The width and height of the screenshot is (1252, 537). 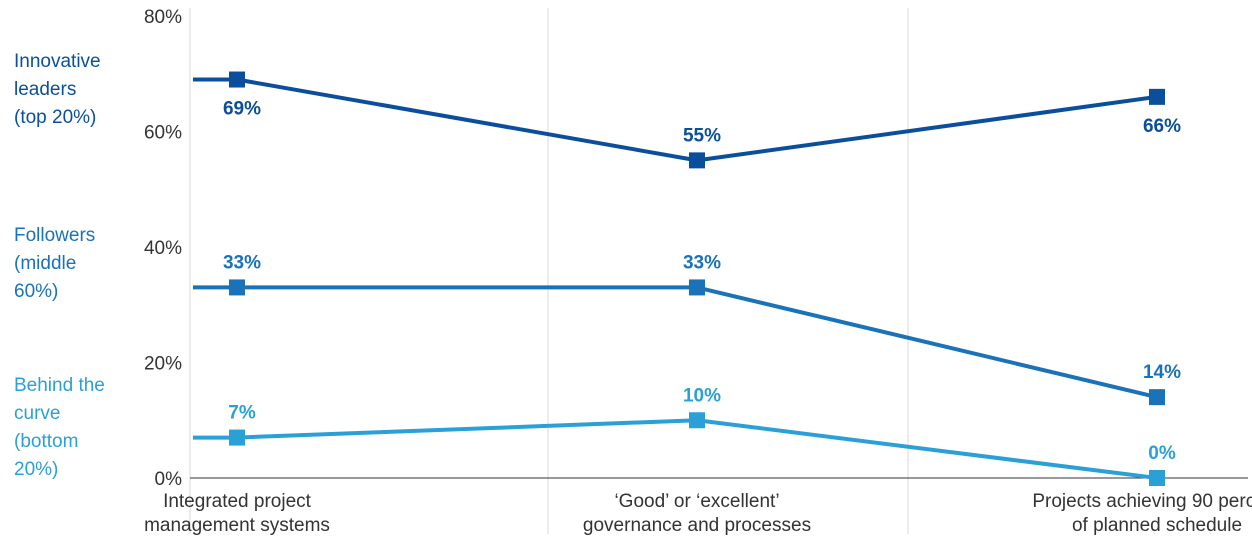 I want to click on y-tick-label: 80%, so click(x=163, y=17).